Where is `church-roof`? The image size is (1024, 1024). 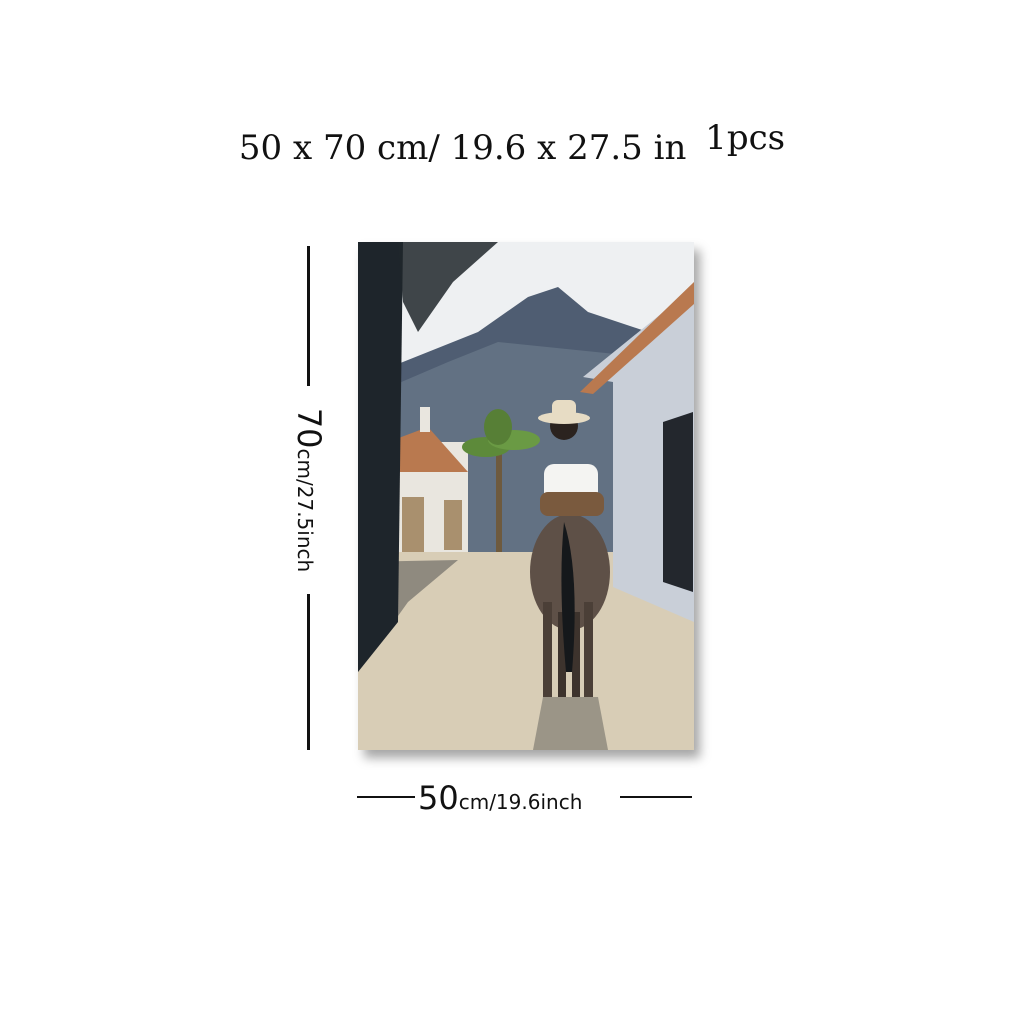 church-roof is located at coordinates (428, 449).